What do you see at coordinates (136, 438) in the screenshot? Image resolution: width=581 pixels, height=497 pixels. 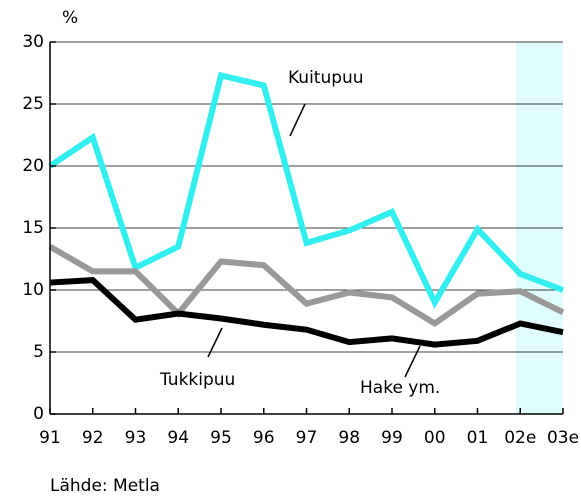 I see `x-tick-label: 93` at bounding box center [136, 438].